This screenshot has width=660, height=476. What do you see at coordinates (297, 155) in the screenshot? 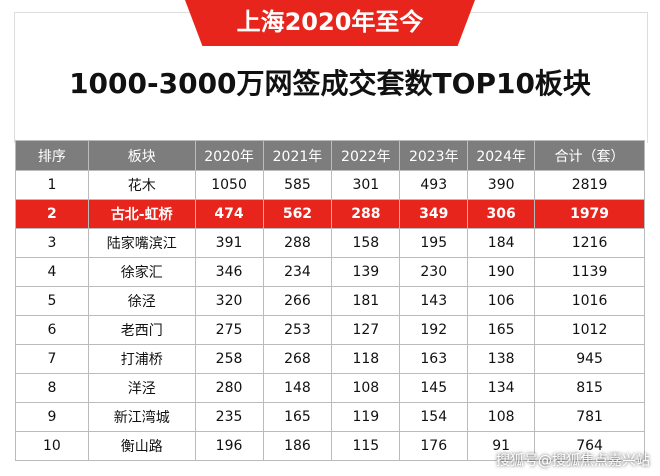
I see `column-header: 2021年` at bounding box center [297, 155].